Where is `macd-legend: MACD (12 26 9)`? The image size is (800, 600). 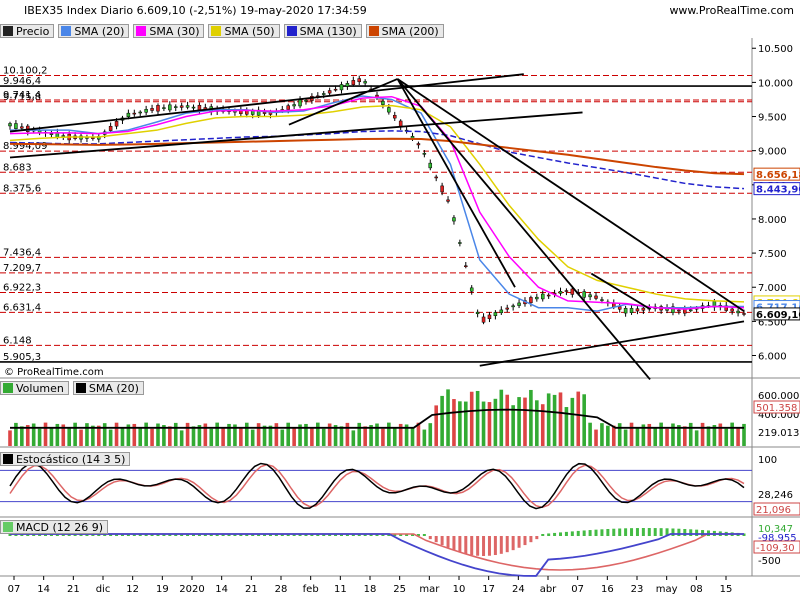
macd-legend: MACD (12 26 9) is located at coordinates (54, 527).